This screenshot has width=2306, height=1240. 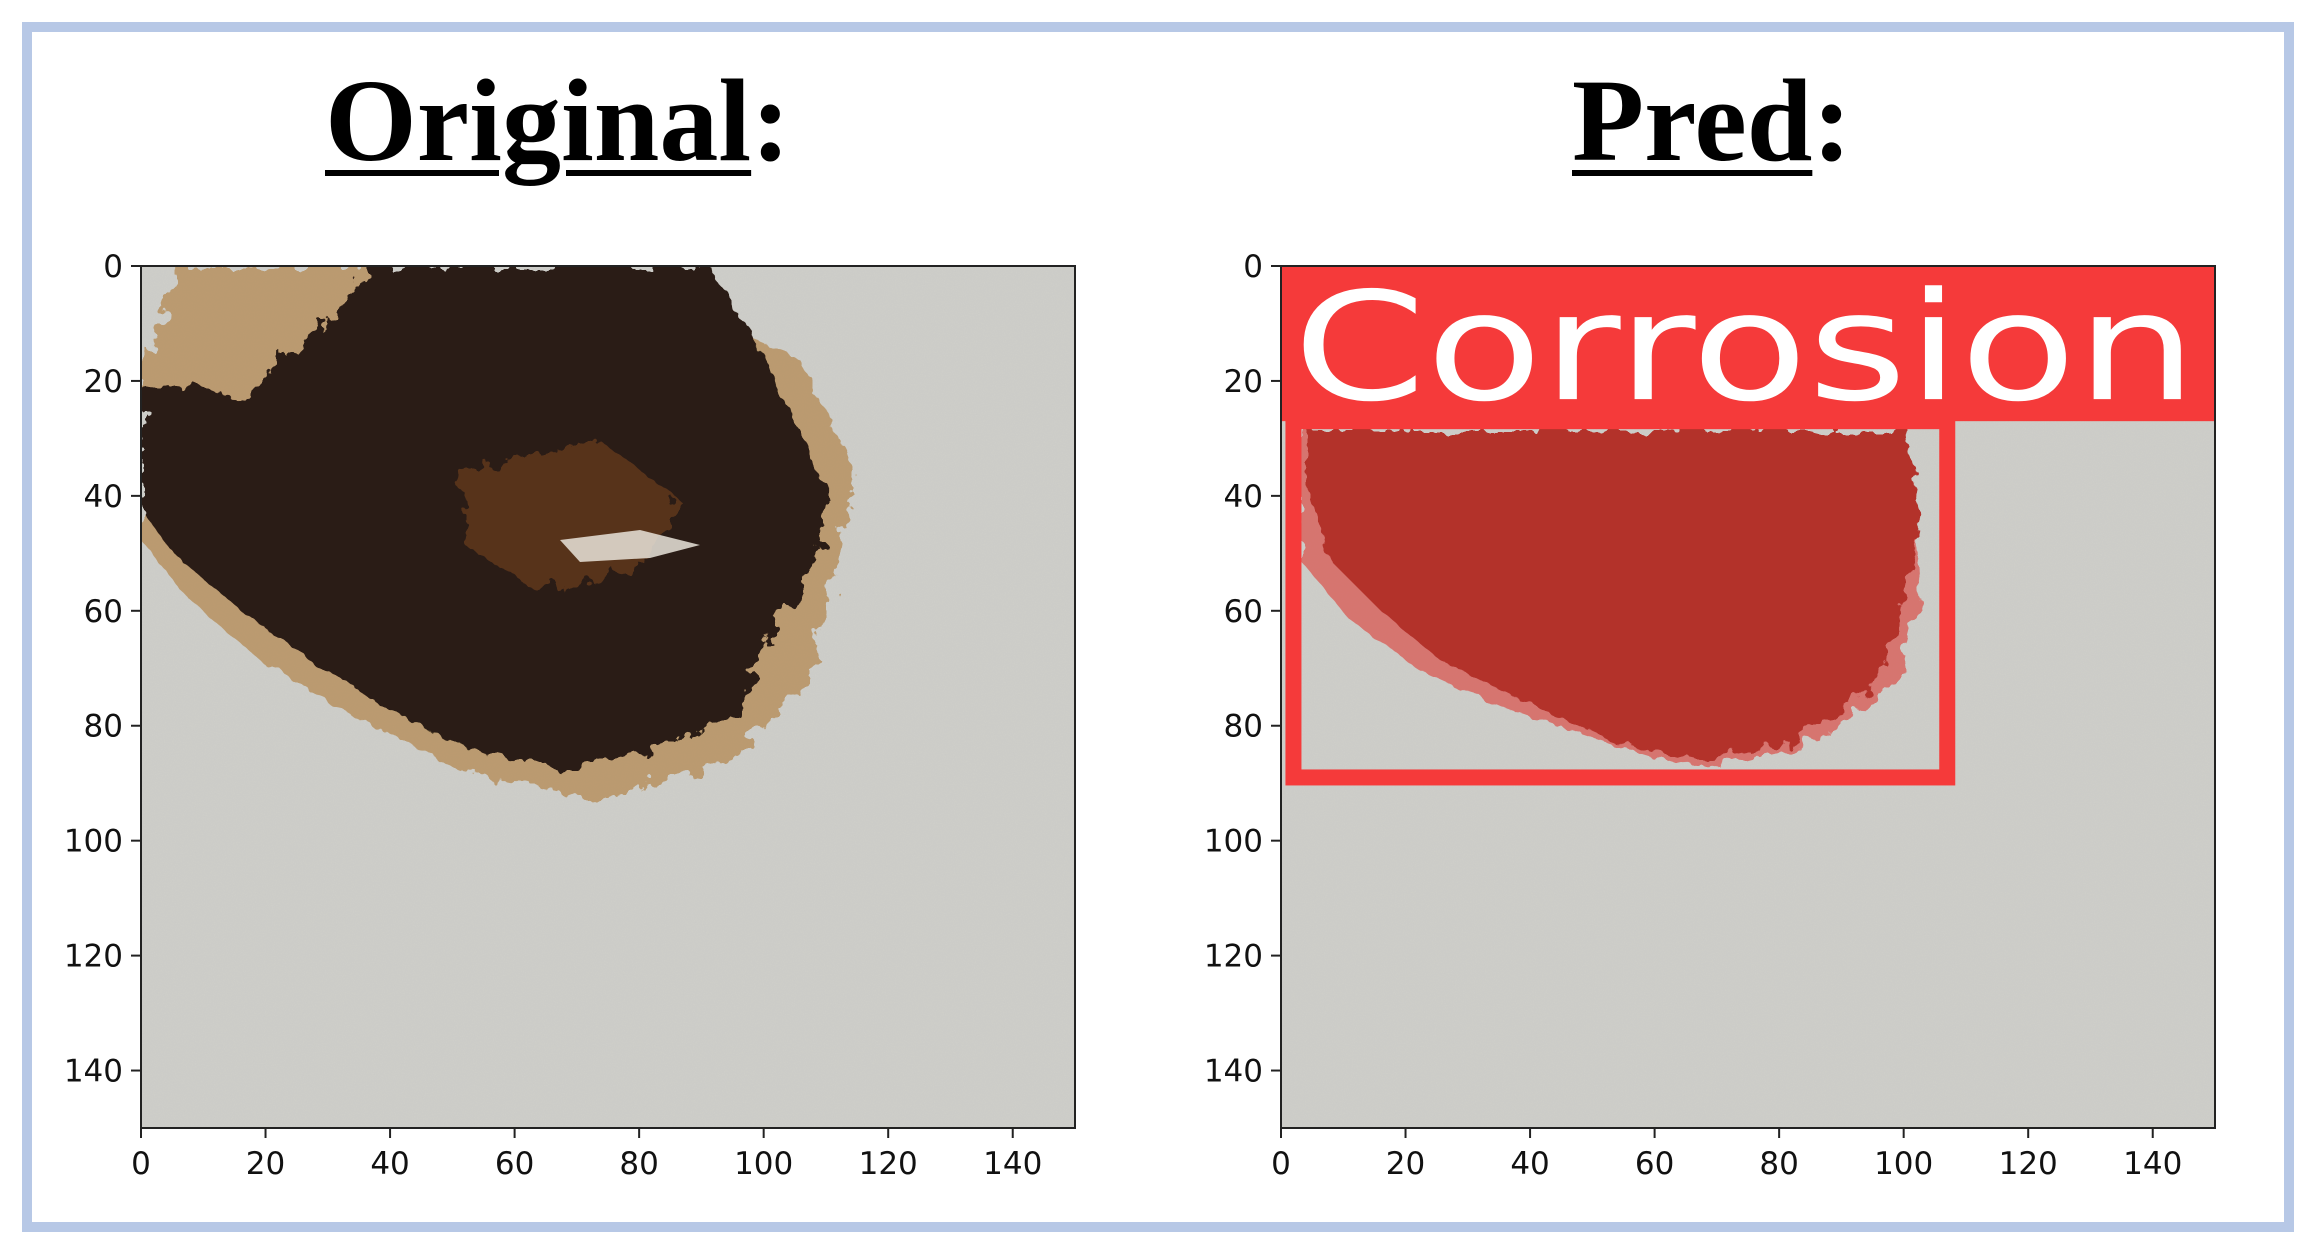 What do you see at coordinates (1615, 595) in the screenshot?
I see `corrosion-mask` at bounding box center [1615, 595].